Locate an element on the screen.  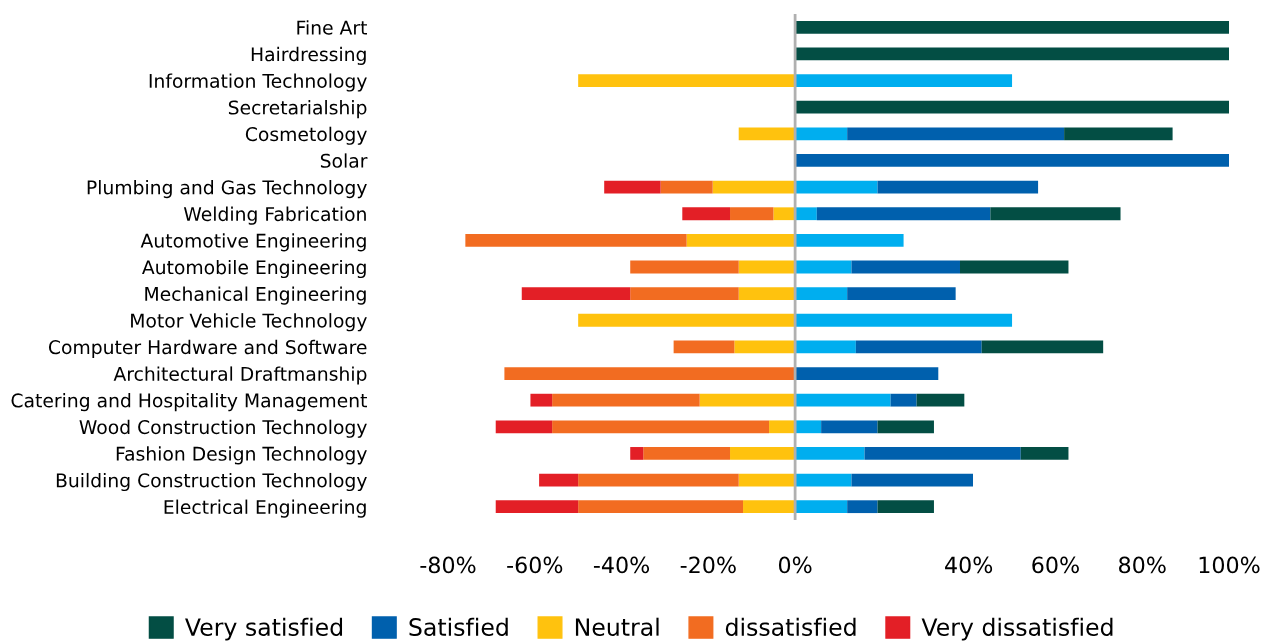
y-tick-label: Plumbing and Gas Technology is located at coordinates (227, 189).